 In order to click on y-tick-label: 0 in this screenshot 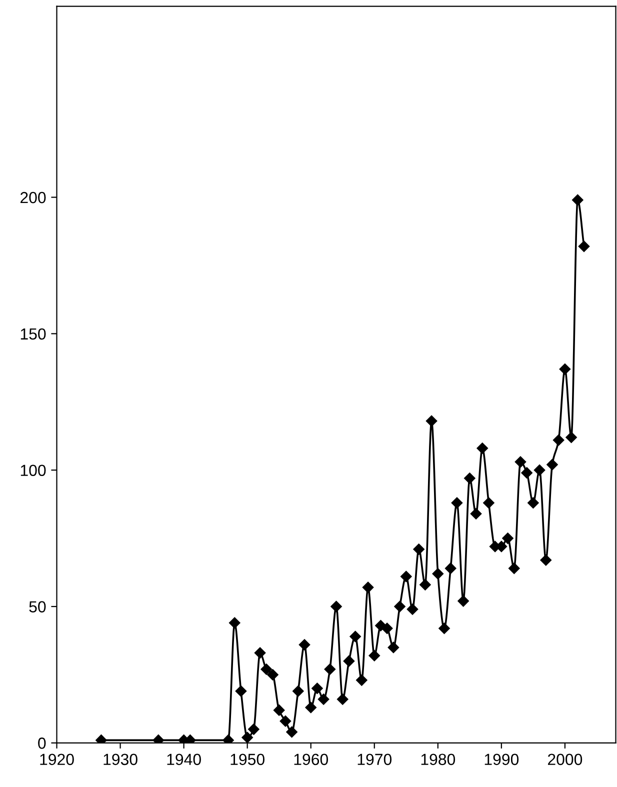, I will do `click(42, 743)`.